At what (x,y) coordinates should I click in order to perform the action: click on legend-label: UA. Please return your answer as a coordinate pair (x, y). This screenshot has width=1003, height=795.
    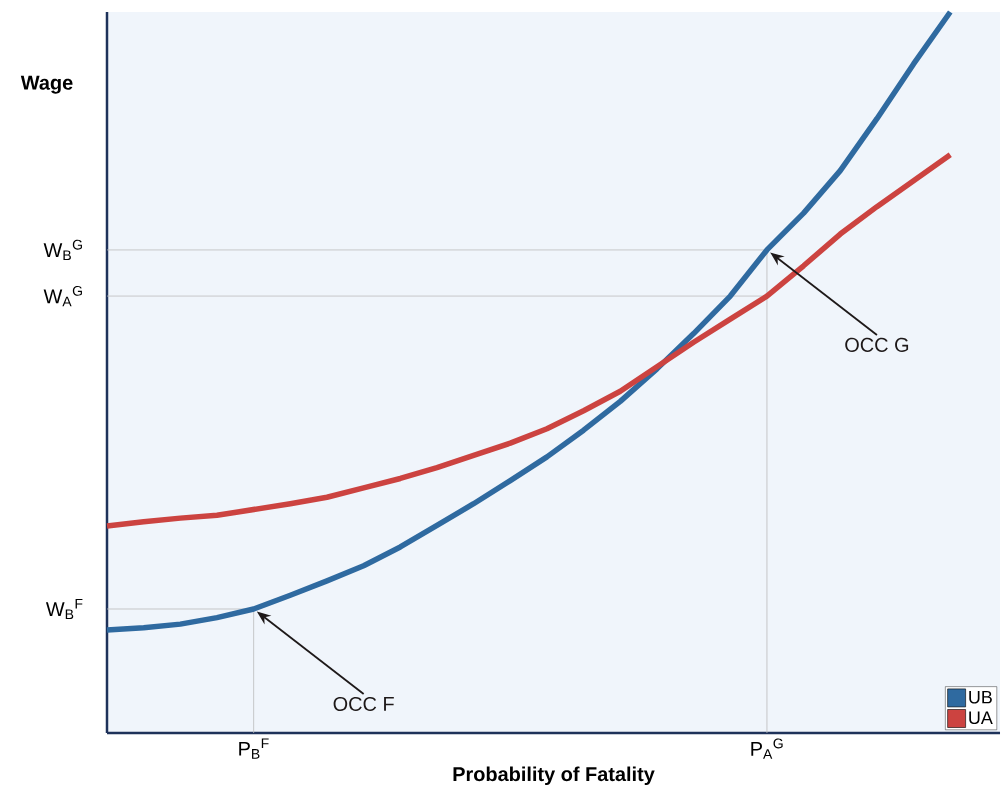
    Looking at the image, I should click on (981, 718).